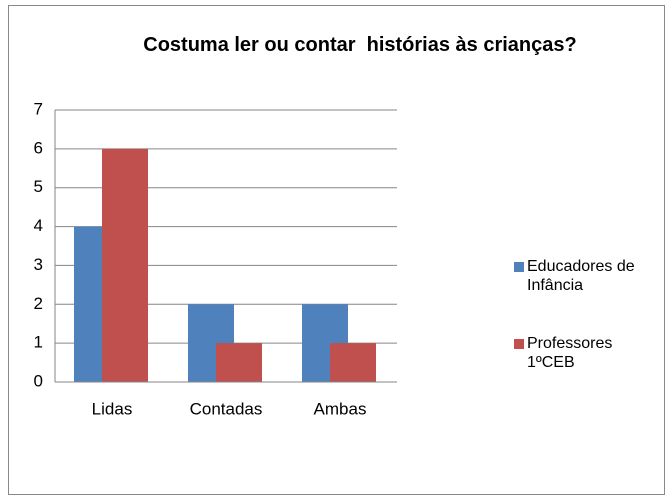  I want to click on x-tick-label: Lidas, so click(112, 408).